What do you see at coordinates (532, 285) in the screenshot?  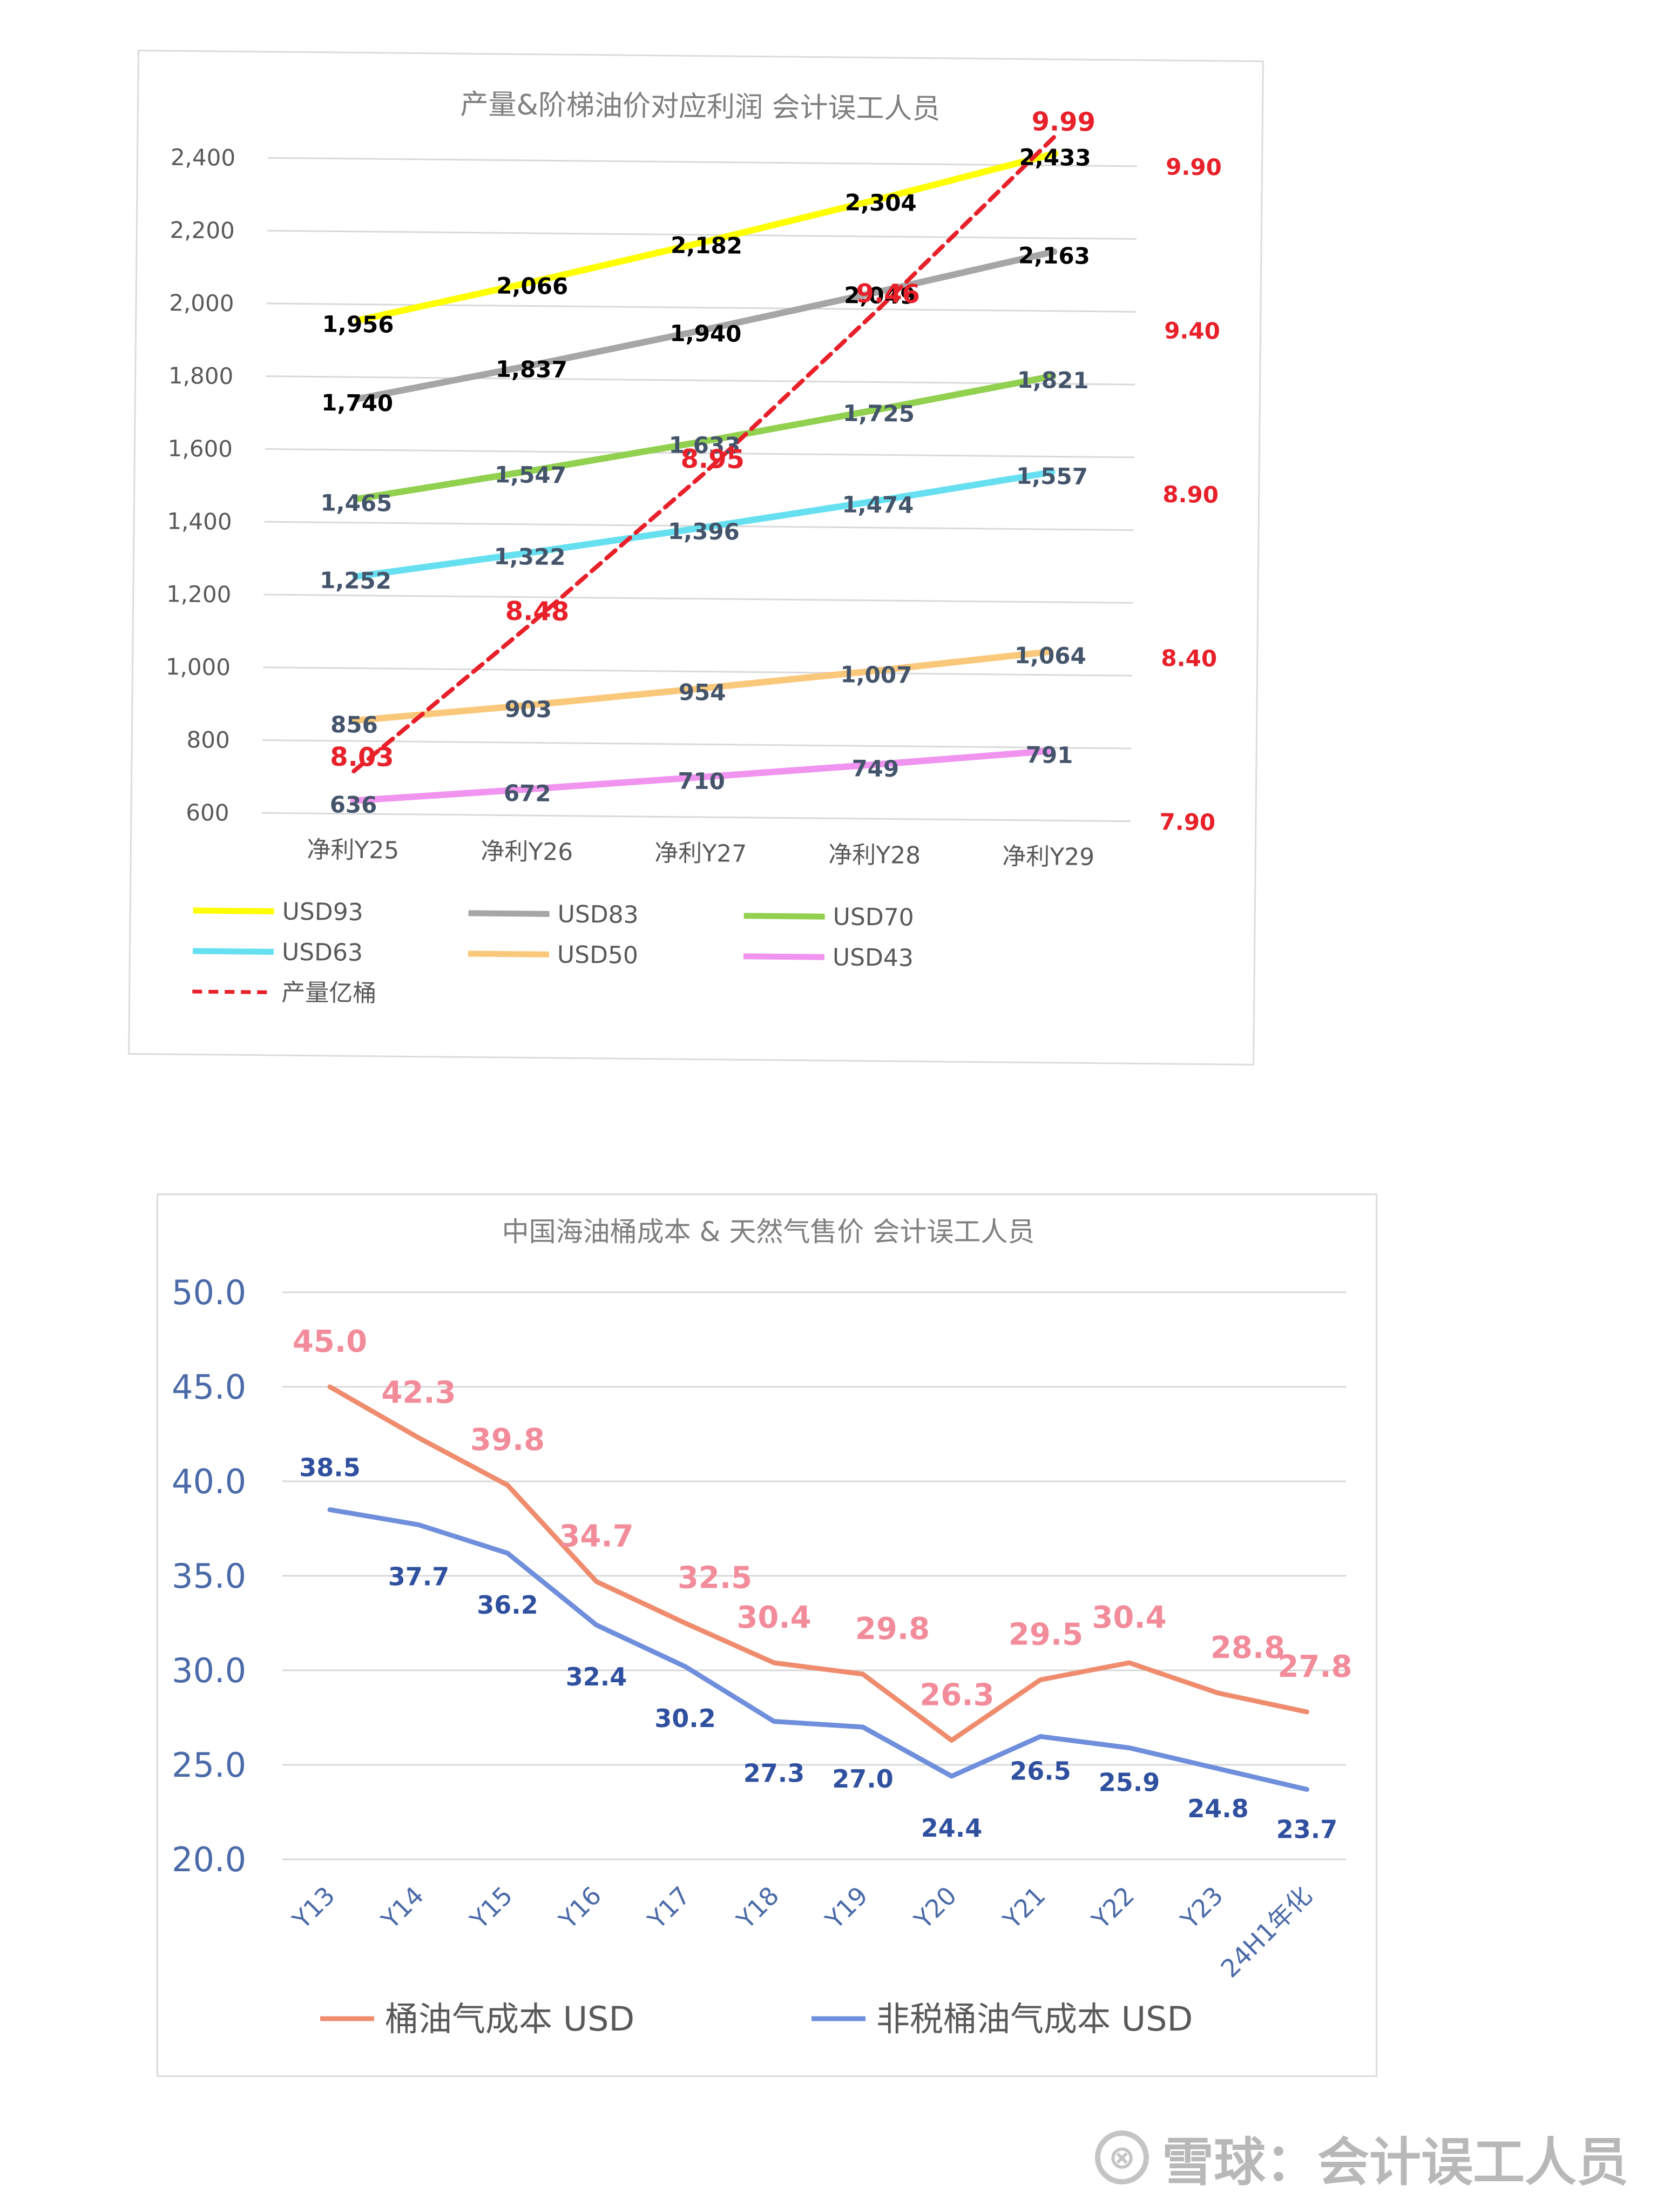 I see `chart1-data-label: 2,066` at bounding box center [532, 285].